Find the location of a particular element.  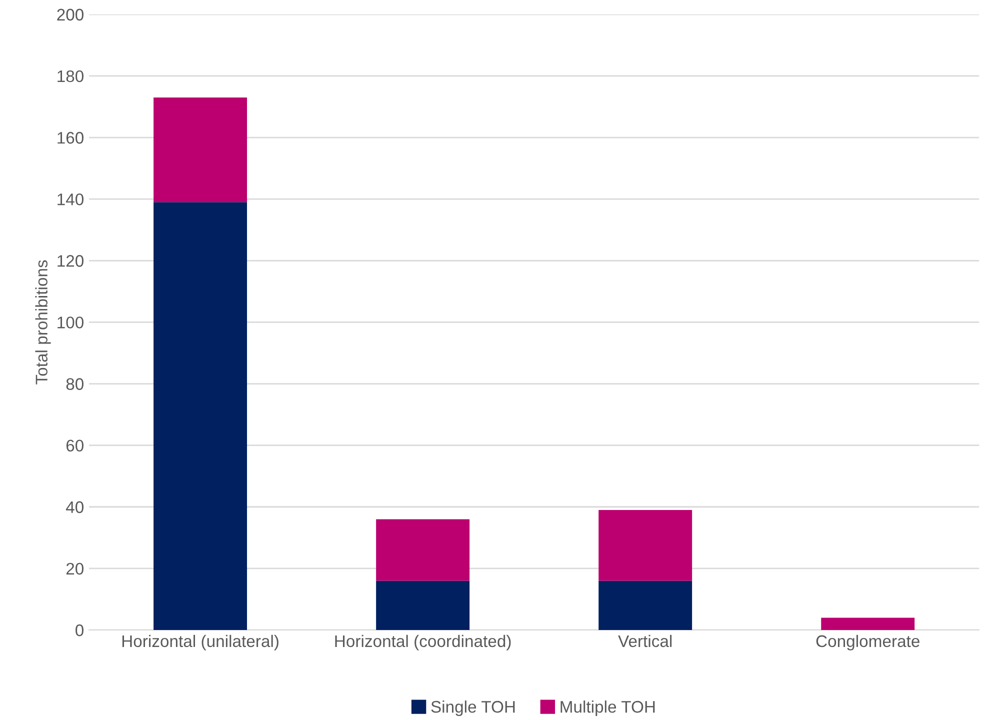

x-tick-label: Horizontal (unilateral) is located at coordinates (200, 642).